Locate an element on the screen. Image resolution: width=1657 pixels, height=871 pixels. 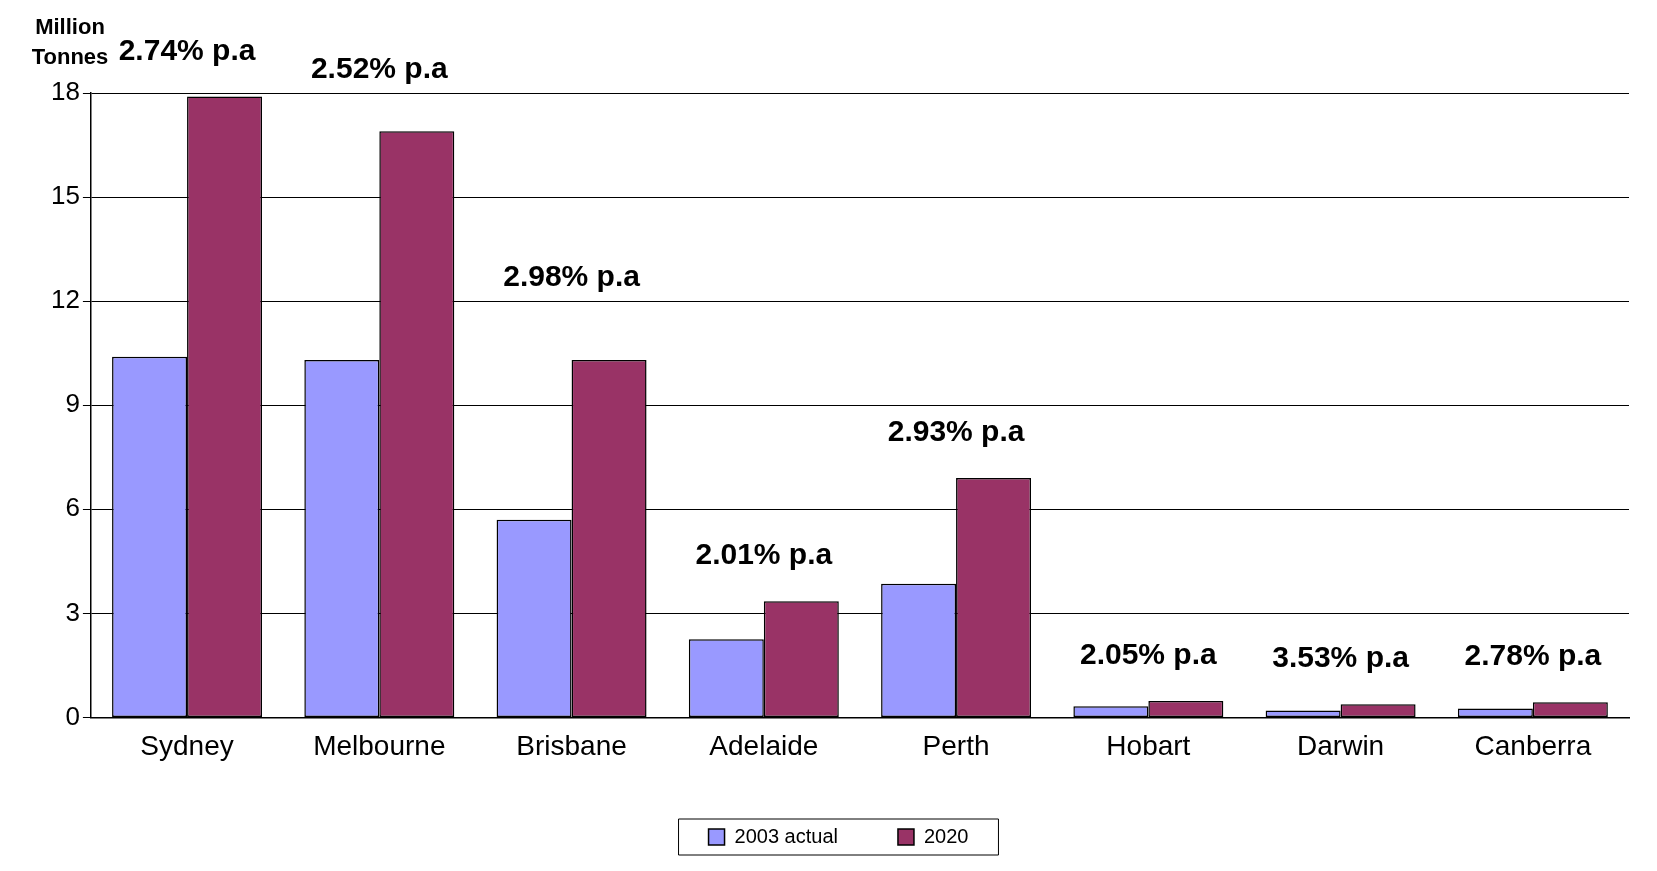
y-tick-label: 12 is located at coordinates (65, 299).